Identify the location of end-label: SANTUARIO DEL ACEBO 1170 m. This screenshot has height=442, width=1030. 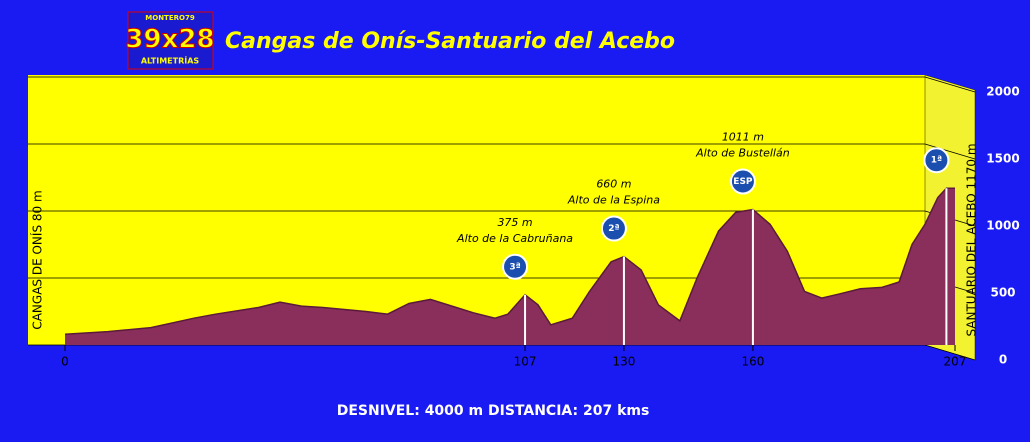
(972, 239).